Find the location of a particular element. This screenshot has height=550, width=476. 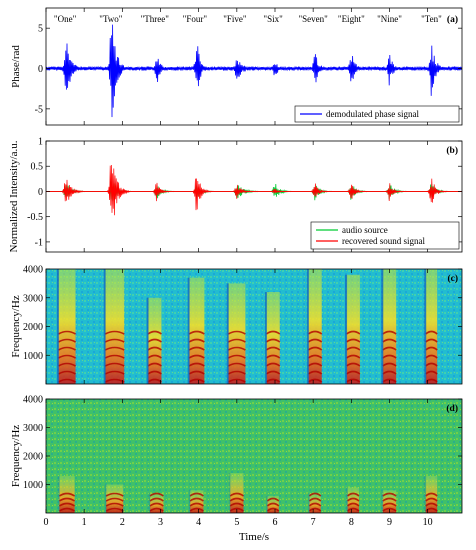

ylabel-b: Normalized Intensity/a.u. is located at coordinates (14, 196).